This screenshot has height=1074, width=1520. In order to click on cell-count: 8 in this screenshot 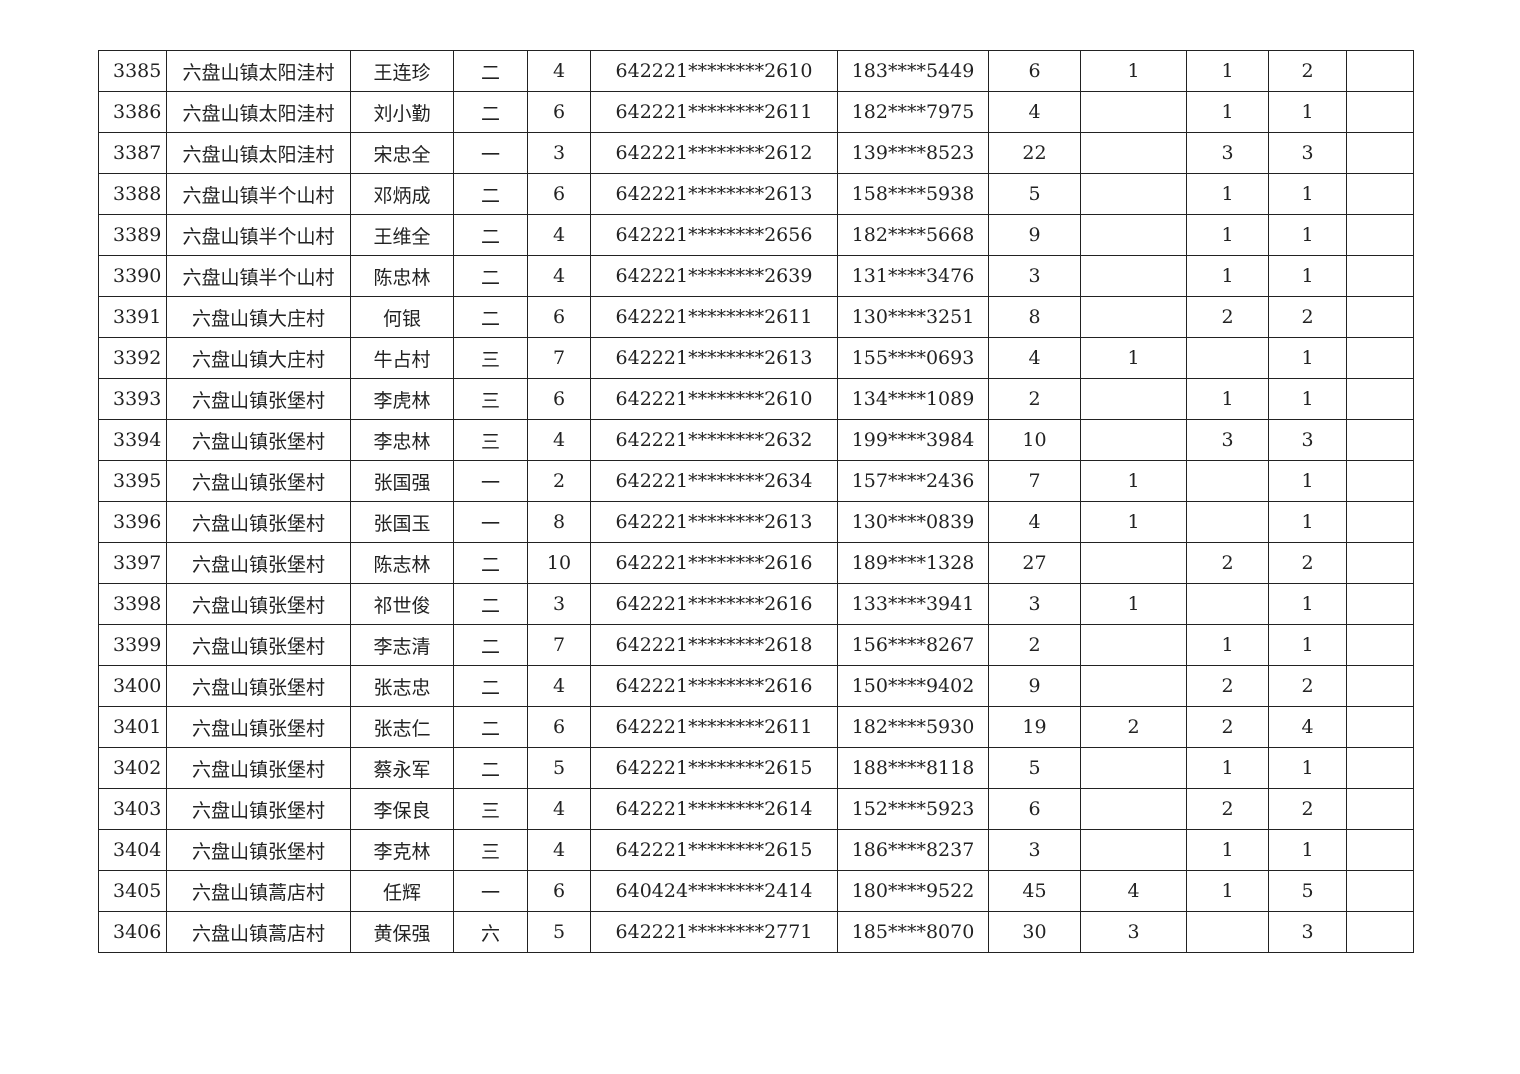, I will do `click(559, 522)`.